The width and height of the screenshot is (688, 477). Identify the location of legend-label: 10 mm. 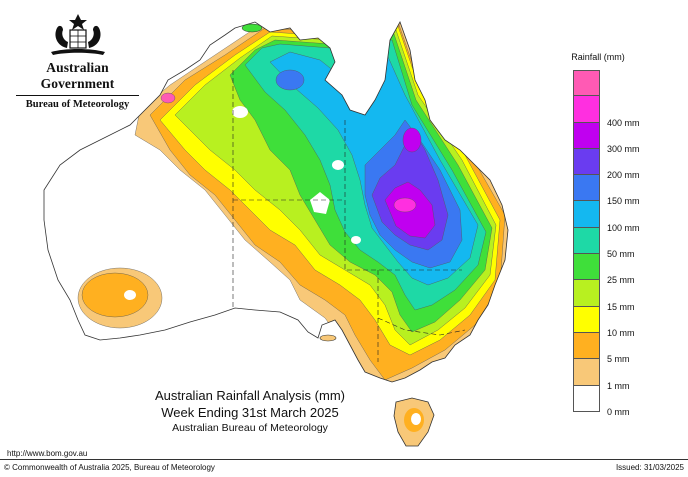
(621, 332).